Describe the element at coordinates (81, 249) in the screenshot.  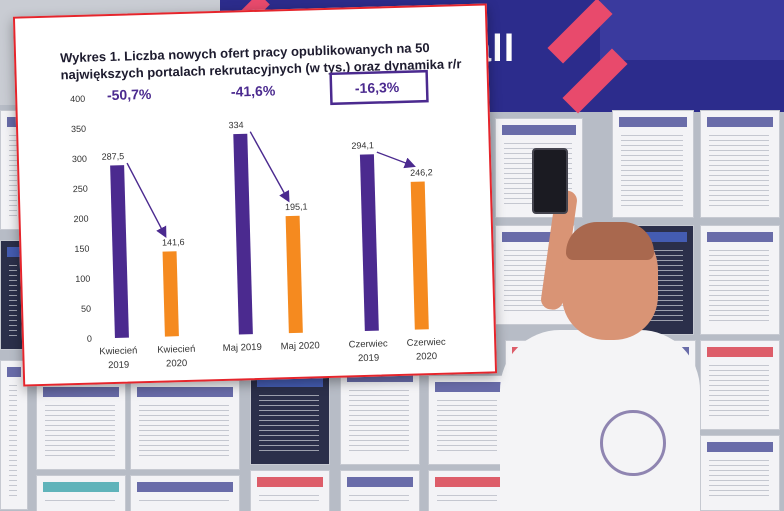
I see `y-tick-label: 150` at that location.